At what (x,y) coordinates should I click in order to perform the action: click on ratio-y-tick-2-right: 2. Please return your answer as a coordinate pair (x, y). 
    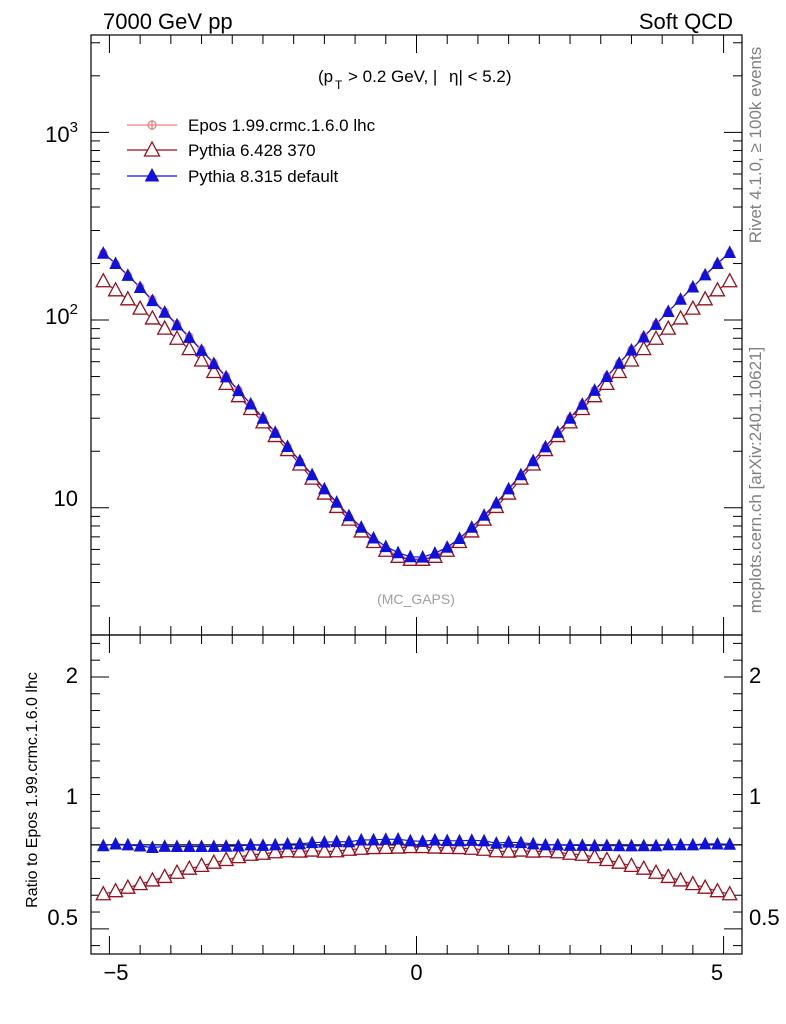
    Looking at the image, I should click on (755, 675).